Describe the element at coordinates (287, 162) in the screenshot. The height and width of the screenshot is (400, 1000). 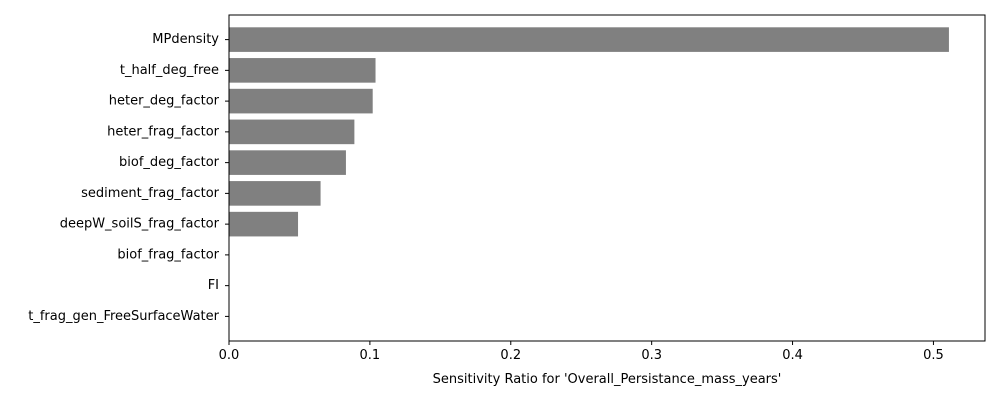
I see `bar-biof_deg_factor` at that location.